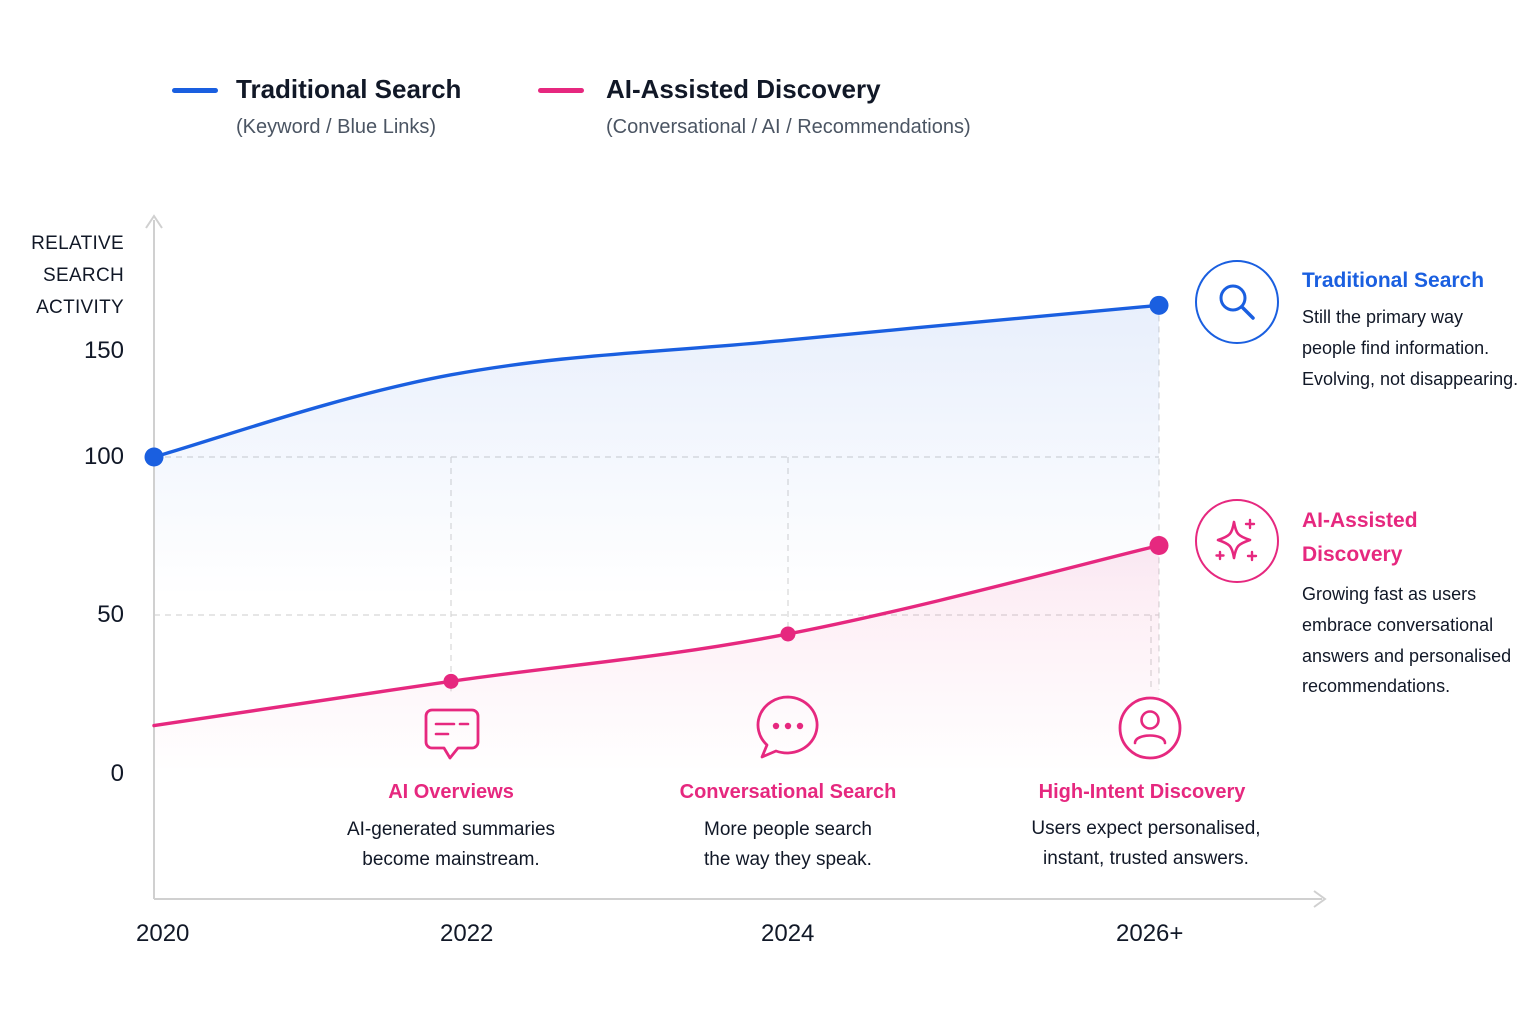 Image resolution: width=1536 pixels, height=1024 pixels. What do you see at coordinates (349, 89) in the screenshot?
I see `legend-title-traditional: Traditional Search` at bounding box center [349, 89].